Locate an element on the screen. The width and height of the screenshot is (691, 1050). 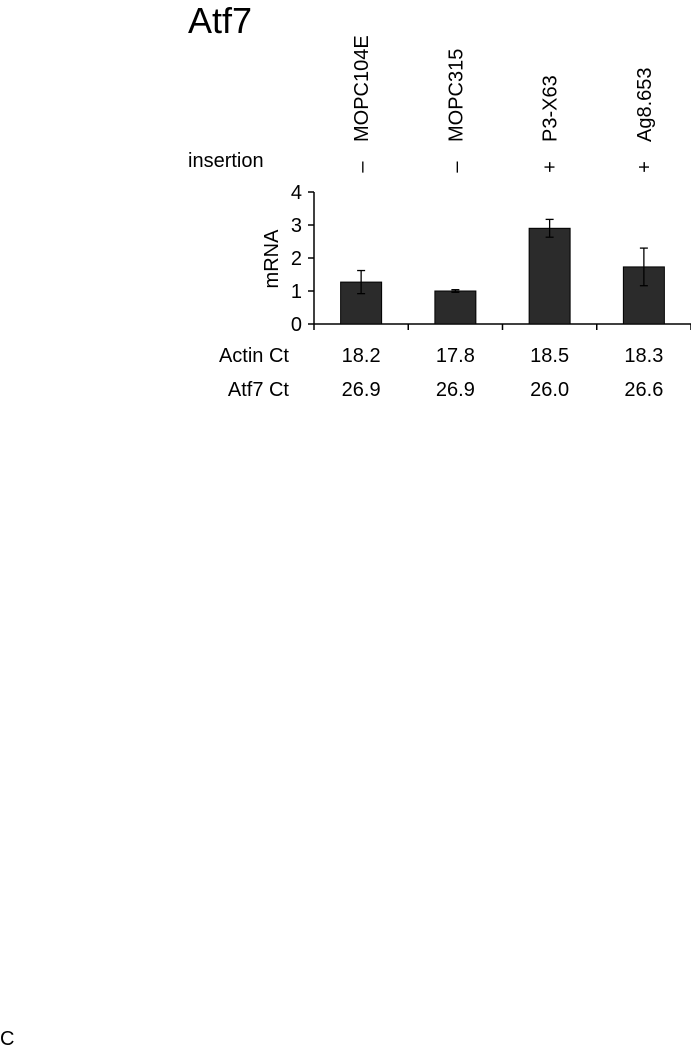
insertion-marks: – – + + is located at coordinates (503, 167).